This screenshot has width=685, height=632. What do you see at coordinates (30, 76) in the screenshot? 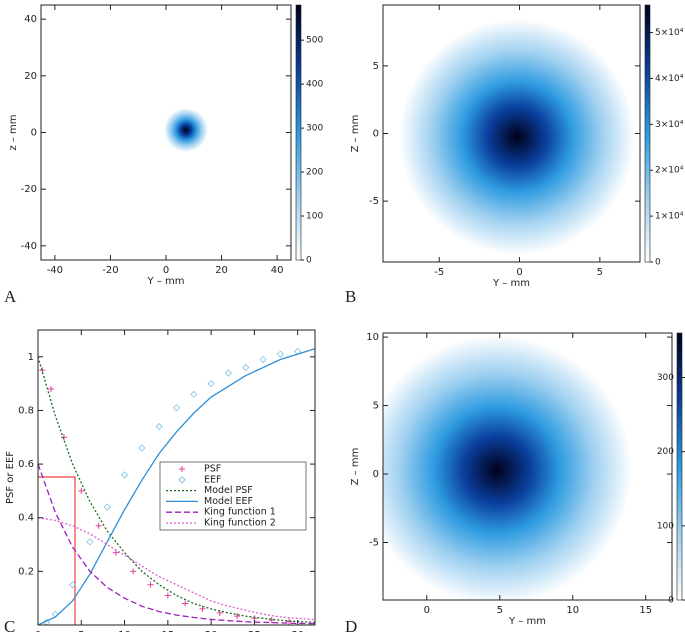
I see `y-tick-label: 20` at bounding box center [30, 76].